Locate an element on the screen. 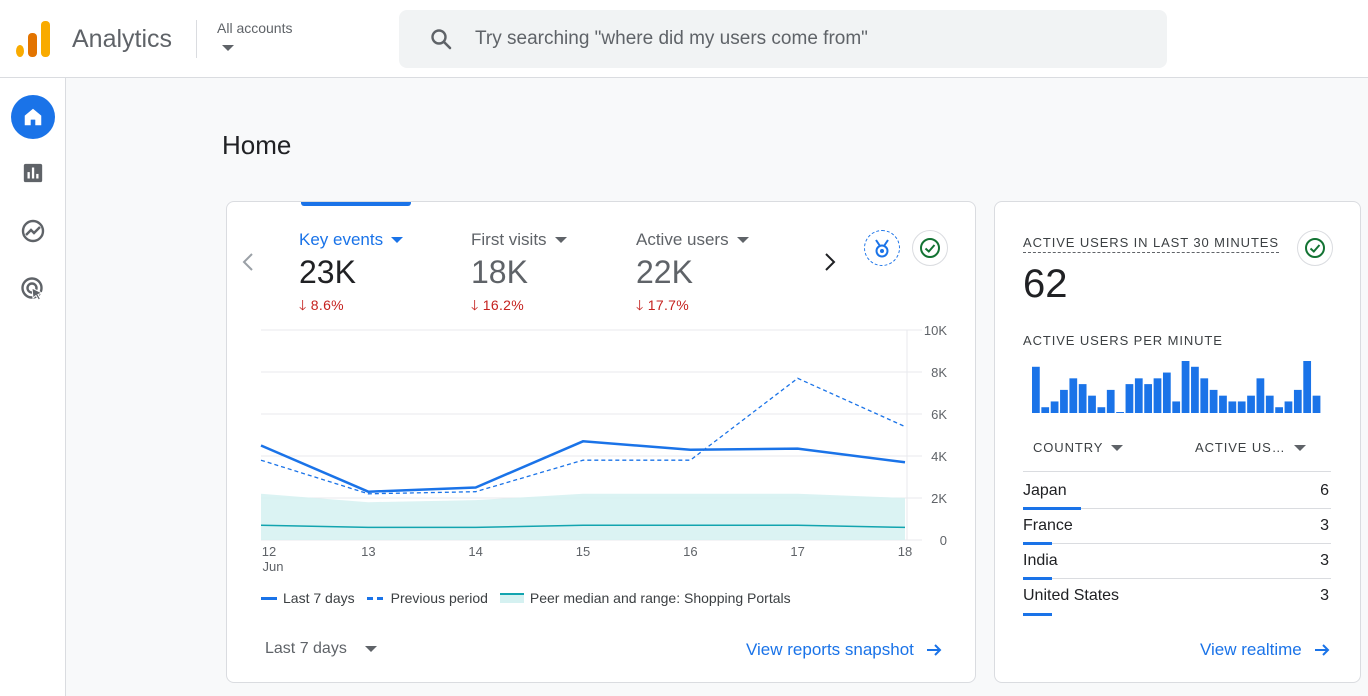  search-input is located at coordinates (805, 39).